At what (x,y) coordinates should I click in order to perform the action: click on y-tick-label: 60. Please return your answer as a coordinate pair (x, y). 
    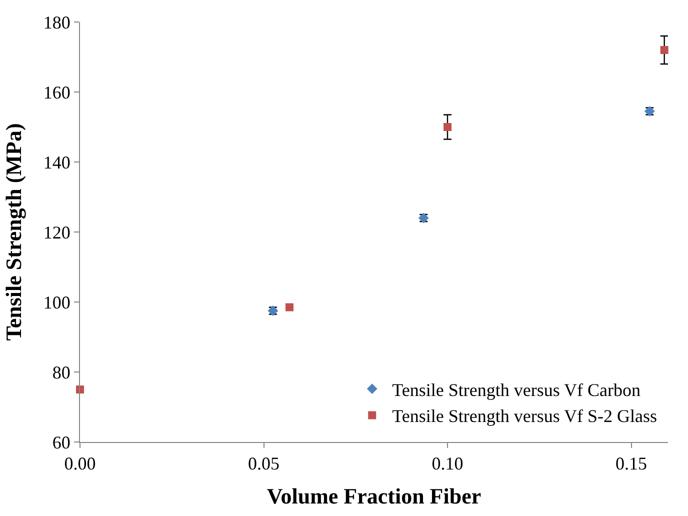
    Looking at the image, I should click on (61, 442).